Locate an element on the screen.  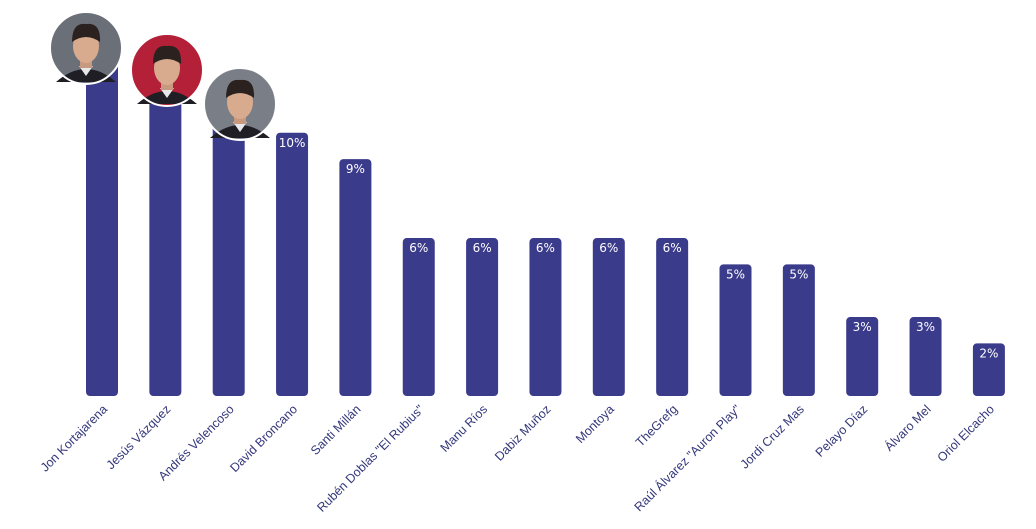
photos-group is located at coordinates (163, 76).